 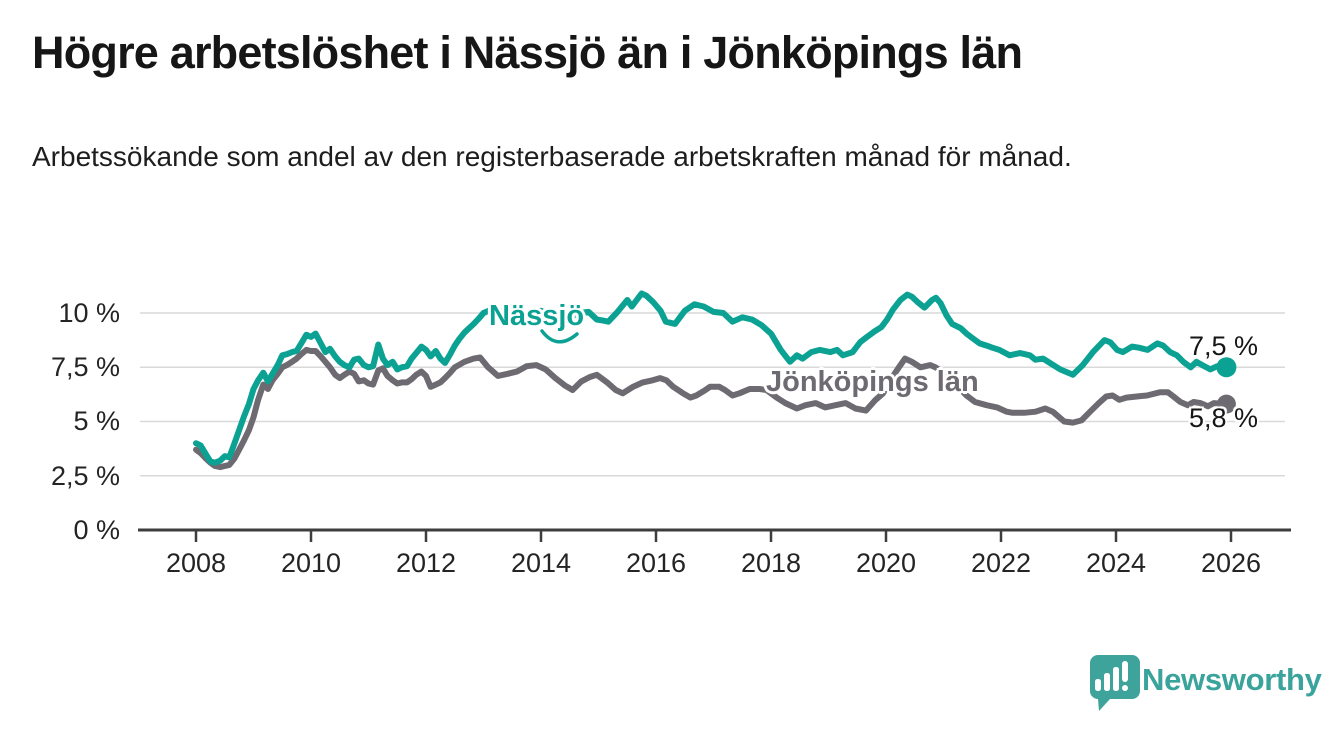 I want to click on y-tick-0: 0 %, so click(x=96, y=530).